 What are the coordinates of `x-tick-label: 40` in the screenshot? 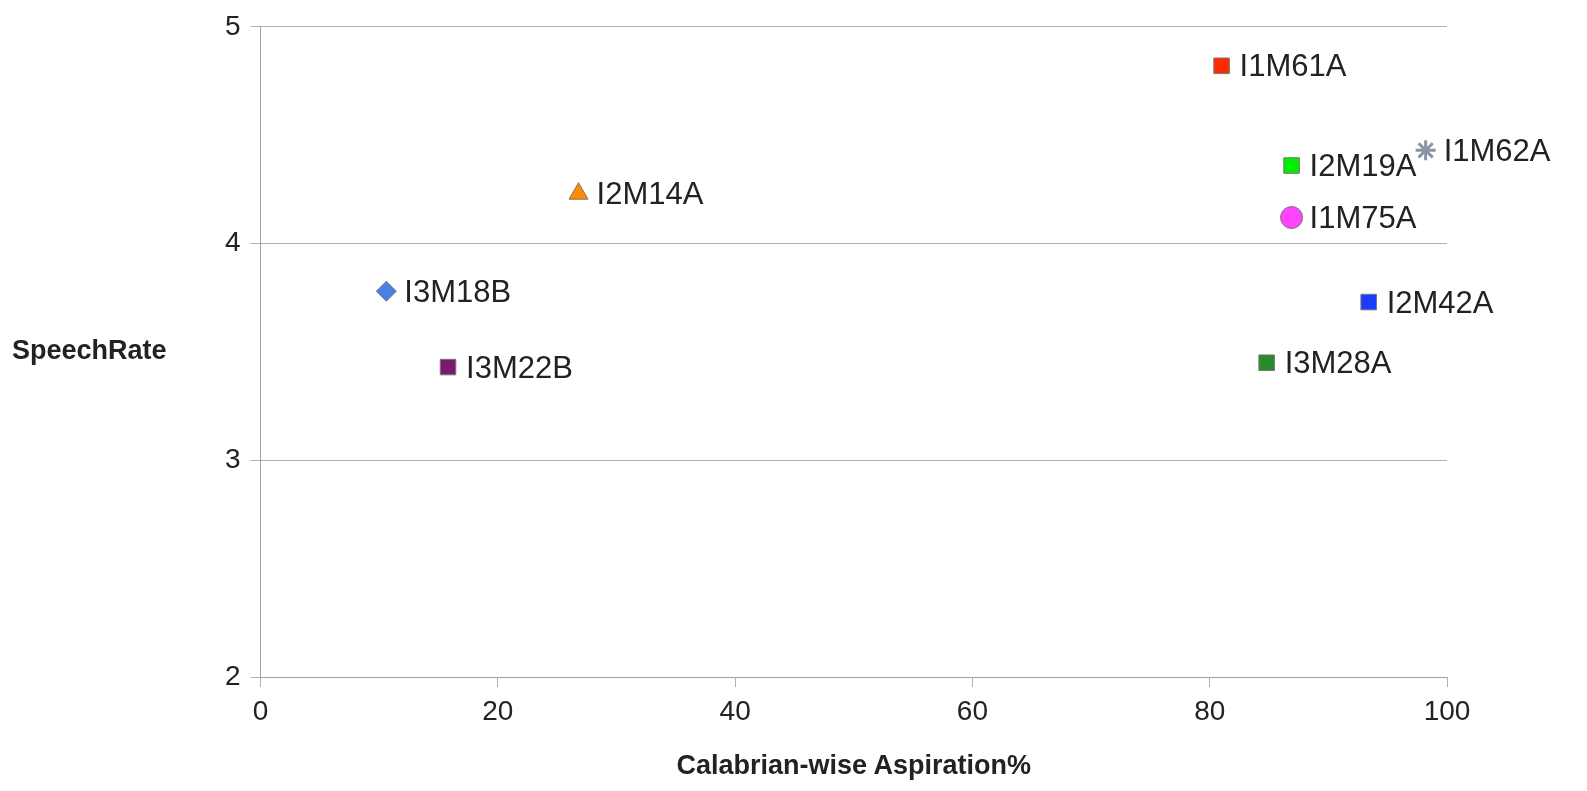 It's located at (735, 710).